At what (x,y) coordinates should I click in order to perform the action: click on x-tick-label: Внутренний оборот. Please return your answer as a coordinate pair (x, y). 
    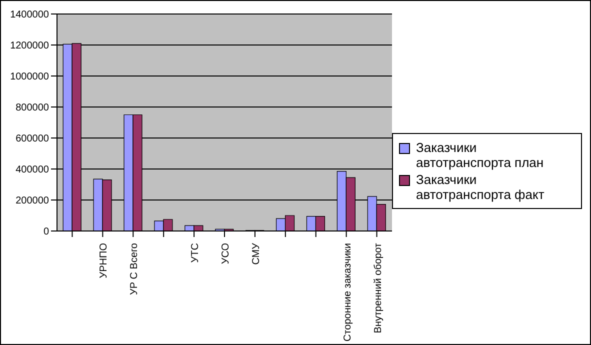
    Looking at the image, I should click on (378, 288).